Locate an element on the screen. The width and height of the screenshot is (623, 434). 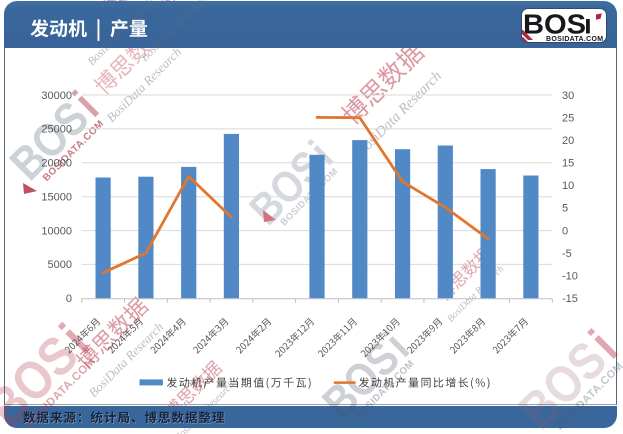
svg-text: BOSIDATA.COM is located at coordinates (574, 39).